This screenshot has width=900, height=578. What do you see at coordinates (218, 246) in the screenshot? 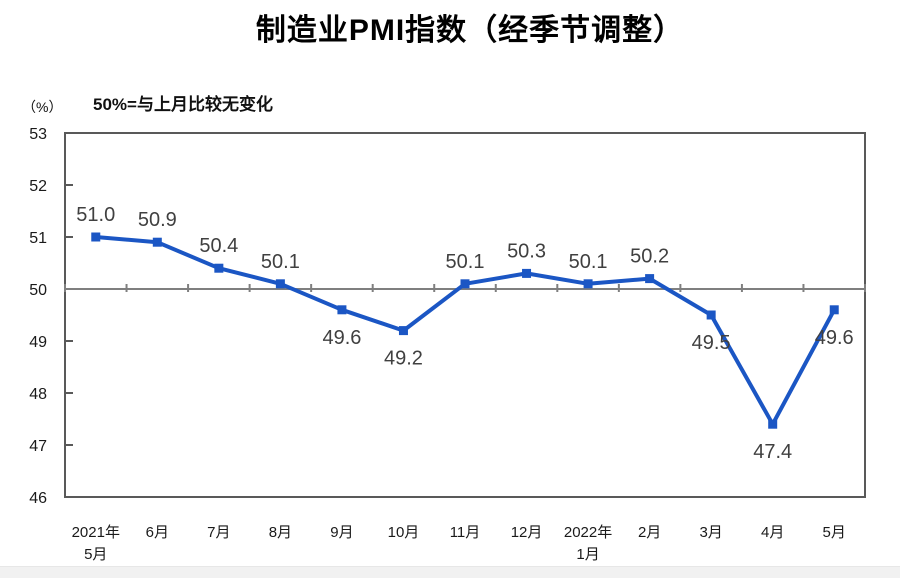
I see `data-point-label: 50.4` at bounding box center [218, 246].